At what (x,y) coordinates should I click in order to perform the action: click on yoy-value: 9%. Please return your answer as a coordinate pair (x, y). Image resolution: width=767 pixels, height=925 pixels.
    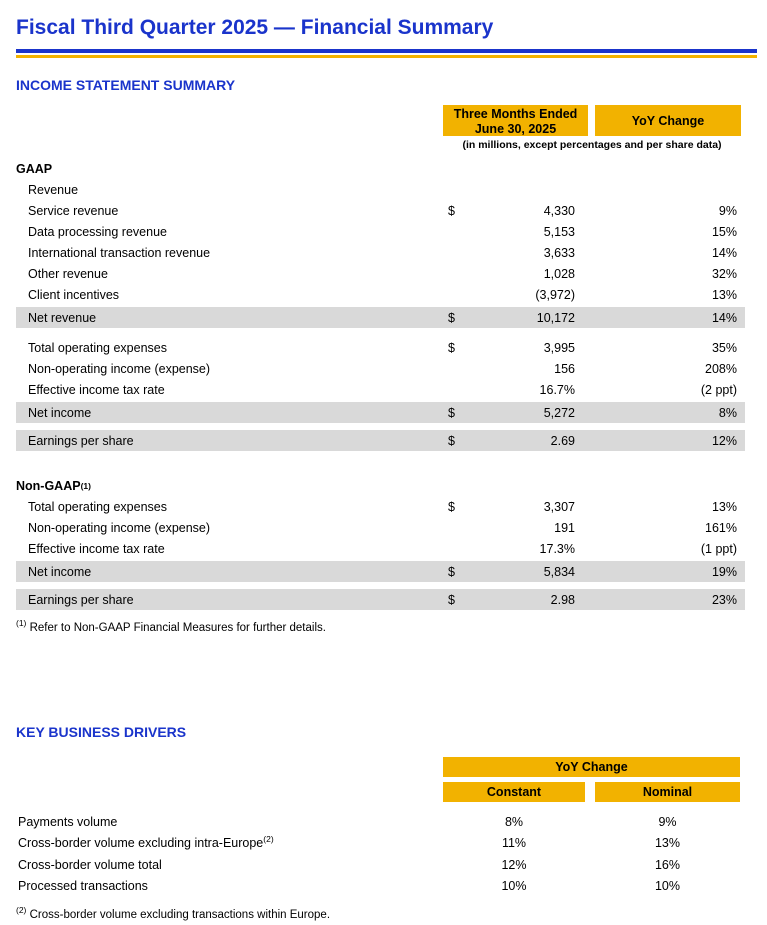
    Looking at the image, I should click on (727, 210).